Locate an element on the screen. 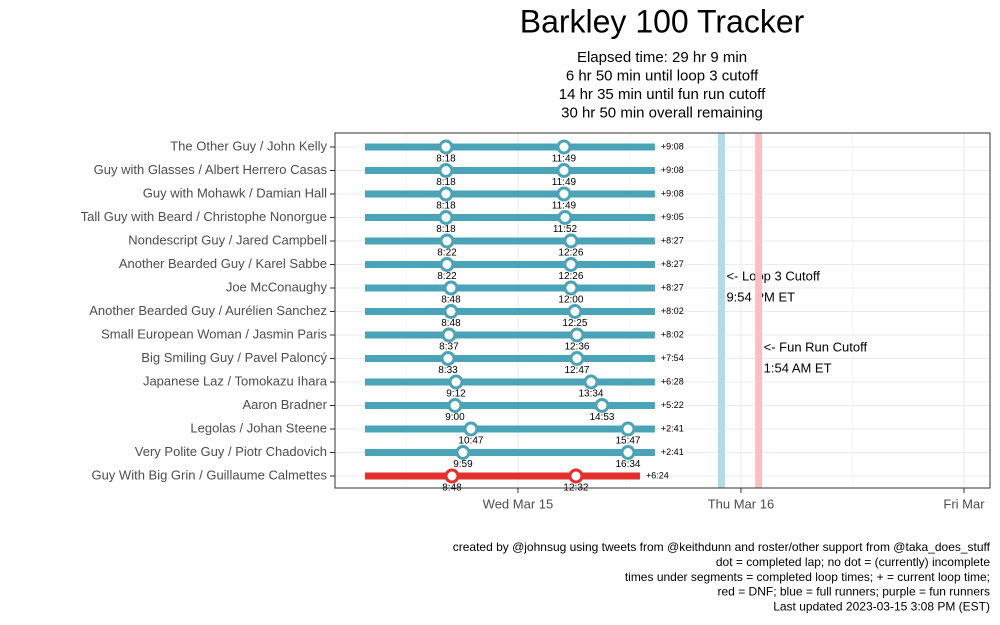 This screenshot has height=625, width=1000. loop-time: 12:47 is located at coordinates (576, 370).